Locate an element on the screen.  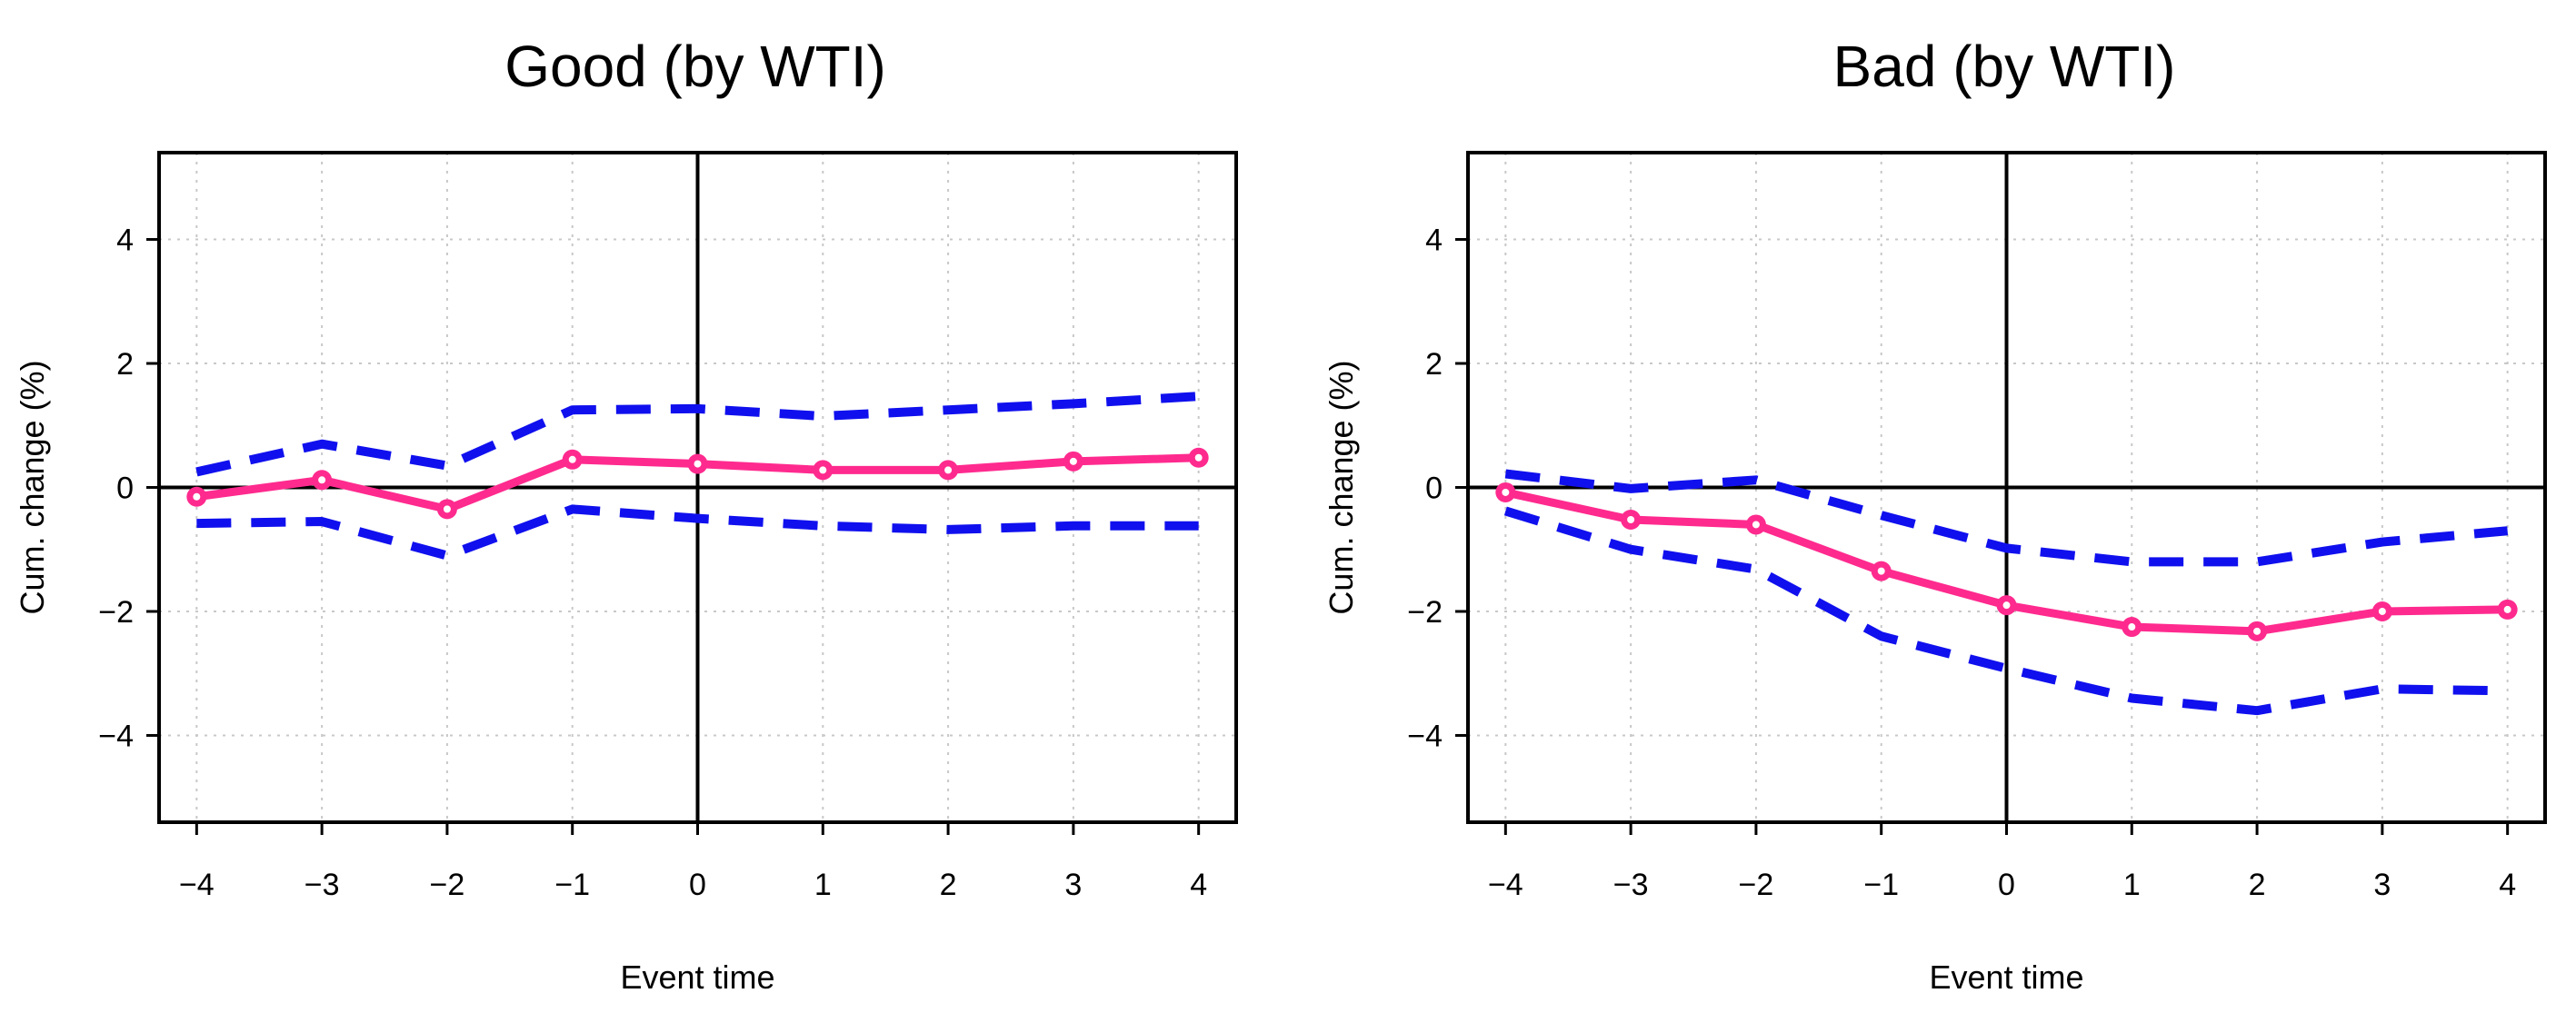
chart-title-bad: Bad (by WTI) is located at coordinates (2005, 66).